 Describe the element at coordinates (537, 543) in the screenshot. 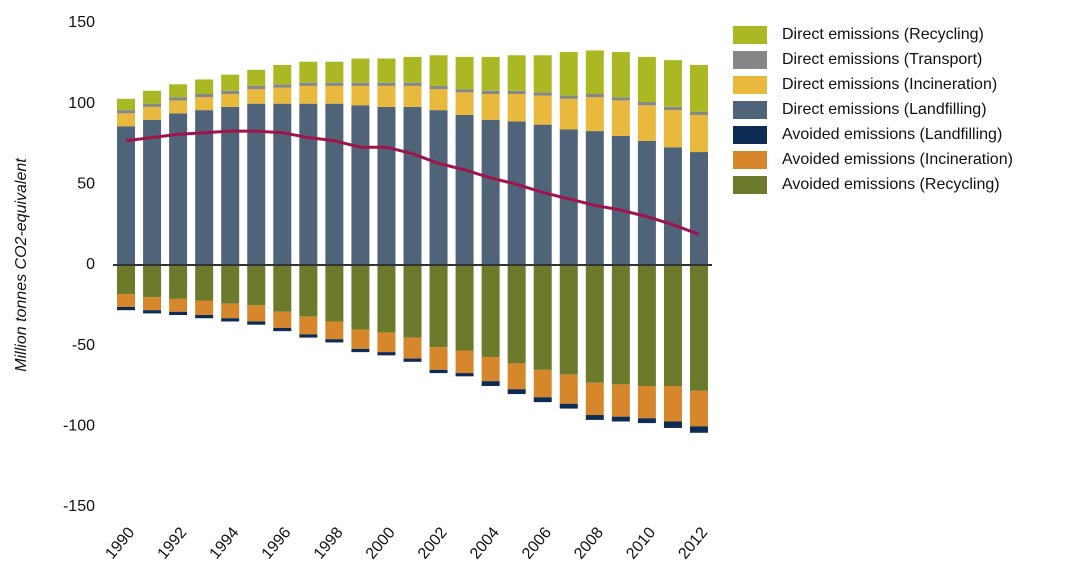

I see `x-tick-label: 2006` at that location.